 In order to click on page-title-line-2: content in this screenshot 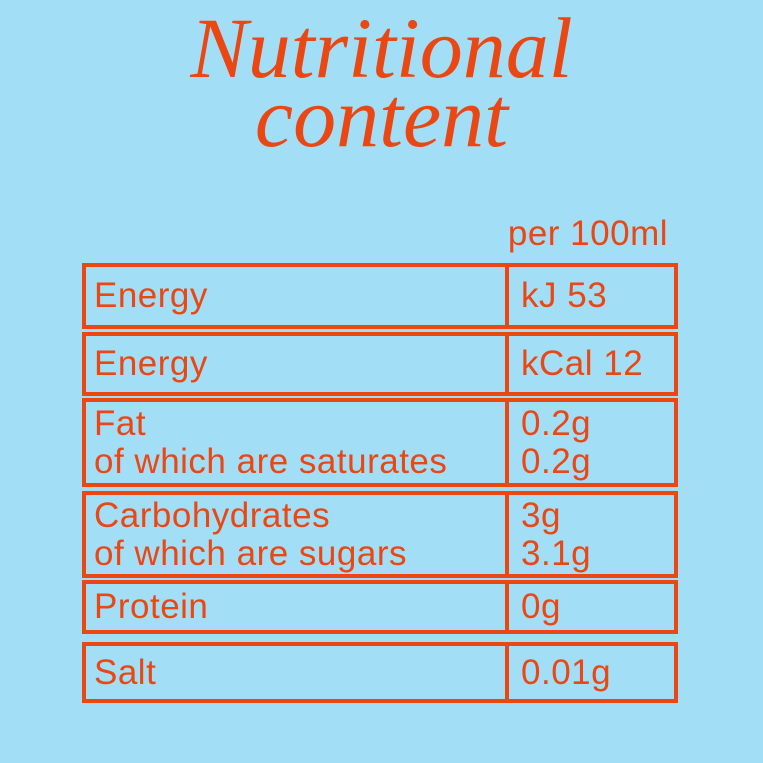, I will do `click(381, 117)`.